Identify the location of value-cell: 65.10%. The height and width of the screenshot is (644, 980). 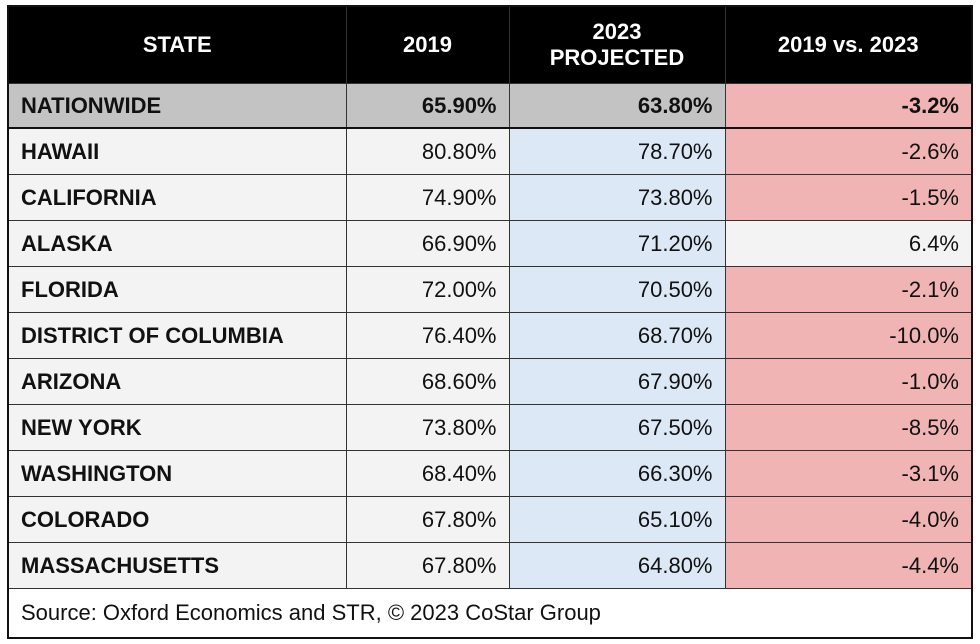
(617, 519).